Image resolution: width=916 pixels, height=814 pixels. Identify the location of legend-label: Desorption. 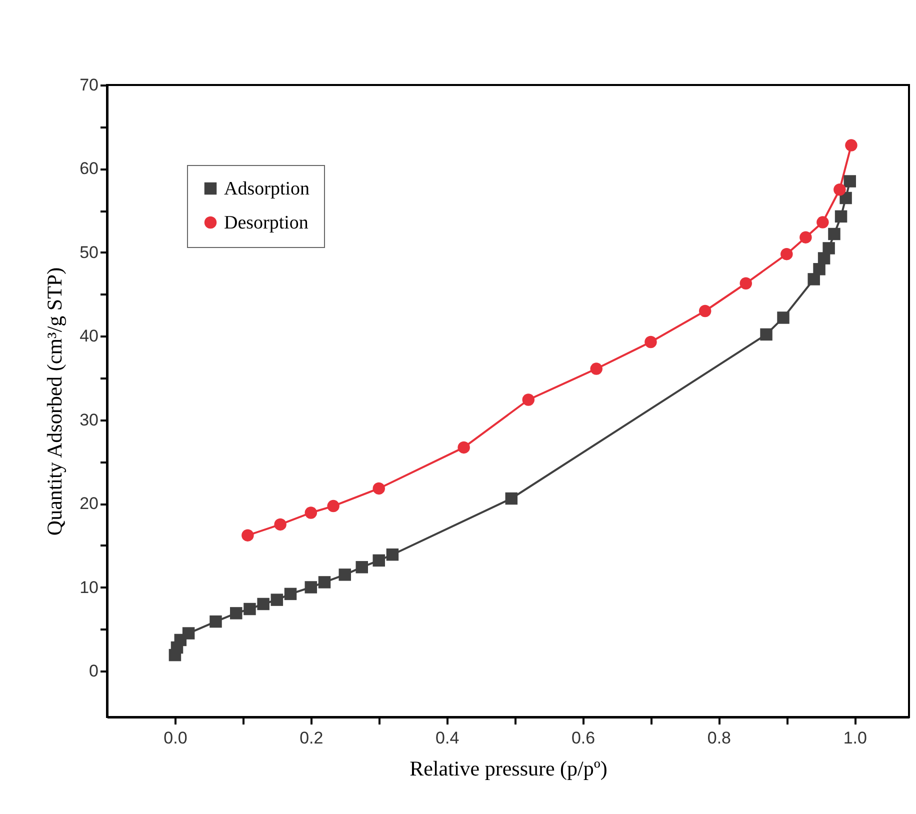
(266, 223).